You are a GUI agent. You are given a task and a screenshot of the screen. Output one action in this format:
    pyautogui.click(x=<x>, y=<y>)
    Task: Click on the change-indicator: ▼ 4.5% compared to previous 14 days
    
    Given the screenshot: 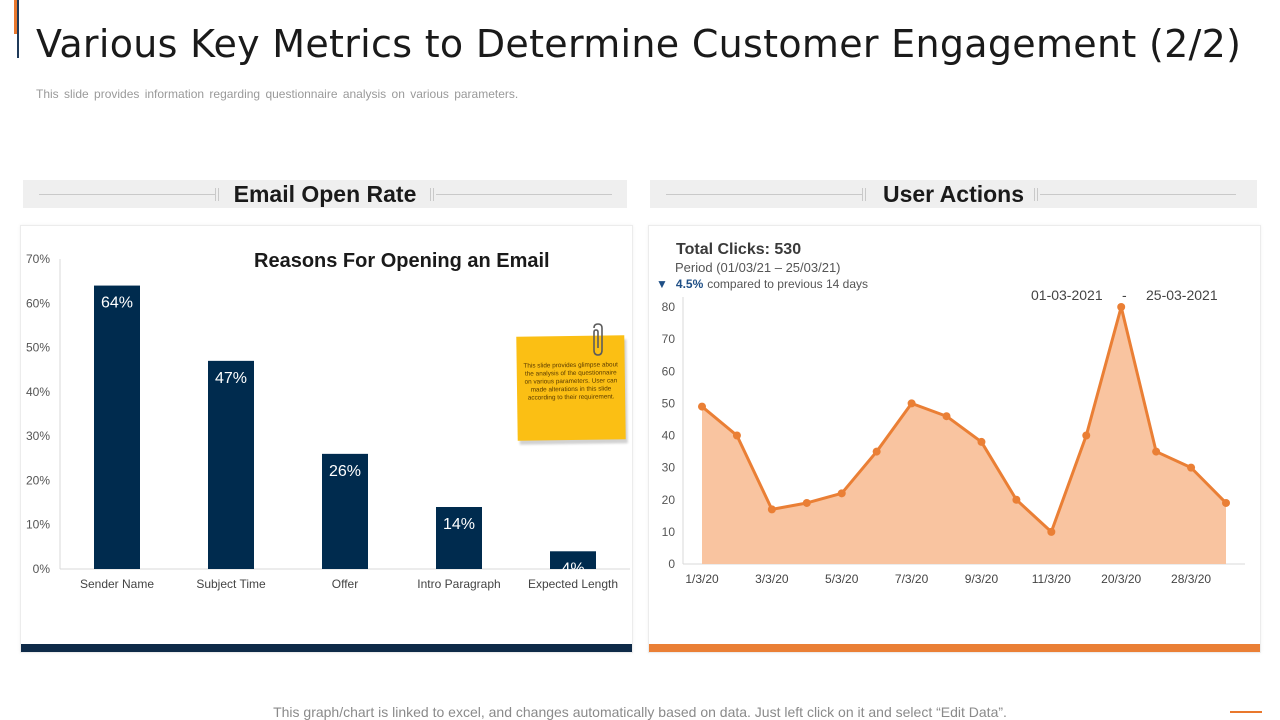 What is the action you would take?
    pyautogui.click(x=762, y=284)
    